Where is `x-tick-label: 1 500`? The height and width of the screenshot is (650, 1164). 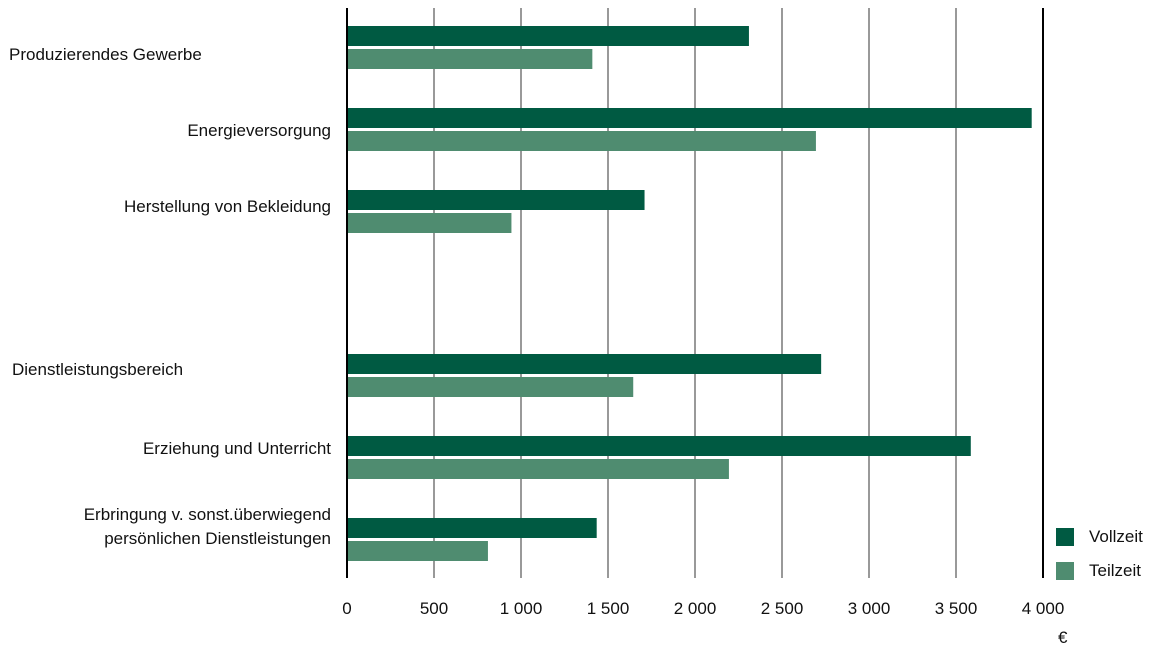
x-tick-label: 1 500 is located at coordinates (608, 608).